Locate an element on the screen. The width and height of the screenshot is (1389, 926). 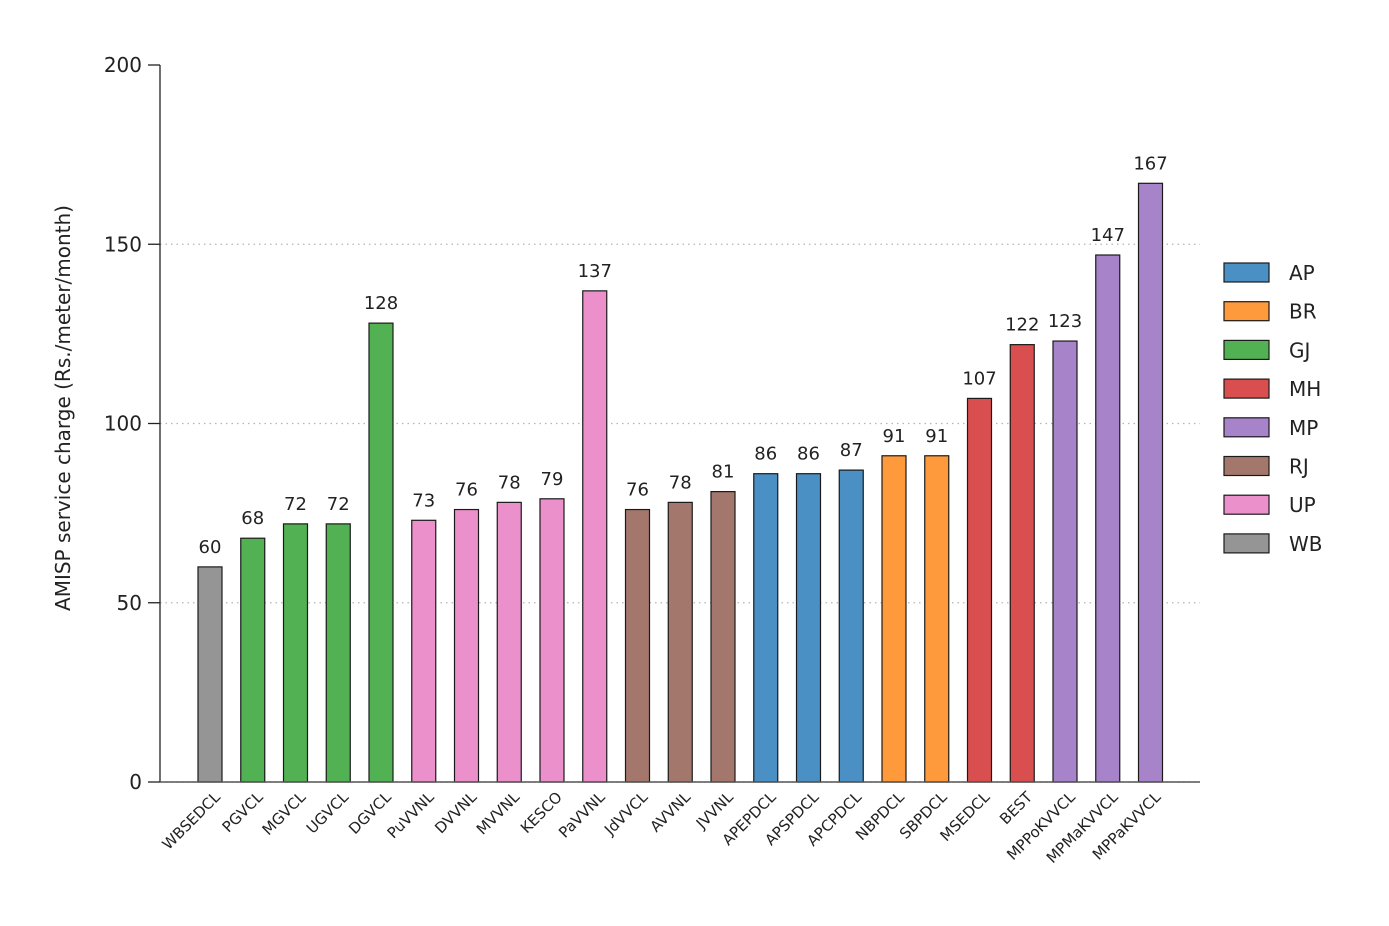
legend-label: RJ is located at coordinates (1299, 467).